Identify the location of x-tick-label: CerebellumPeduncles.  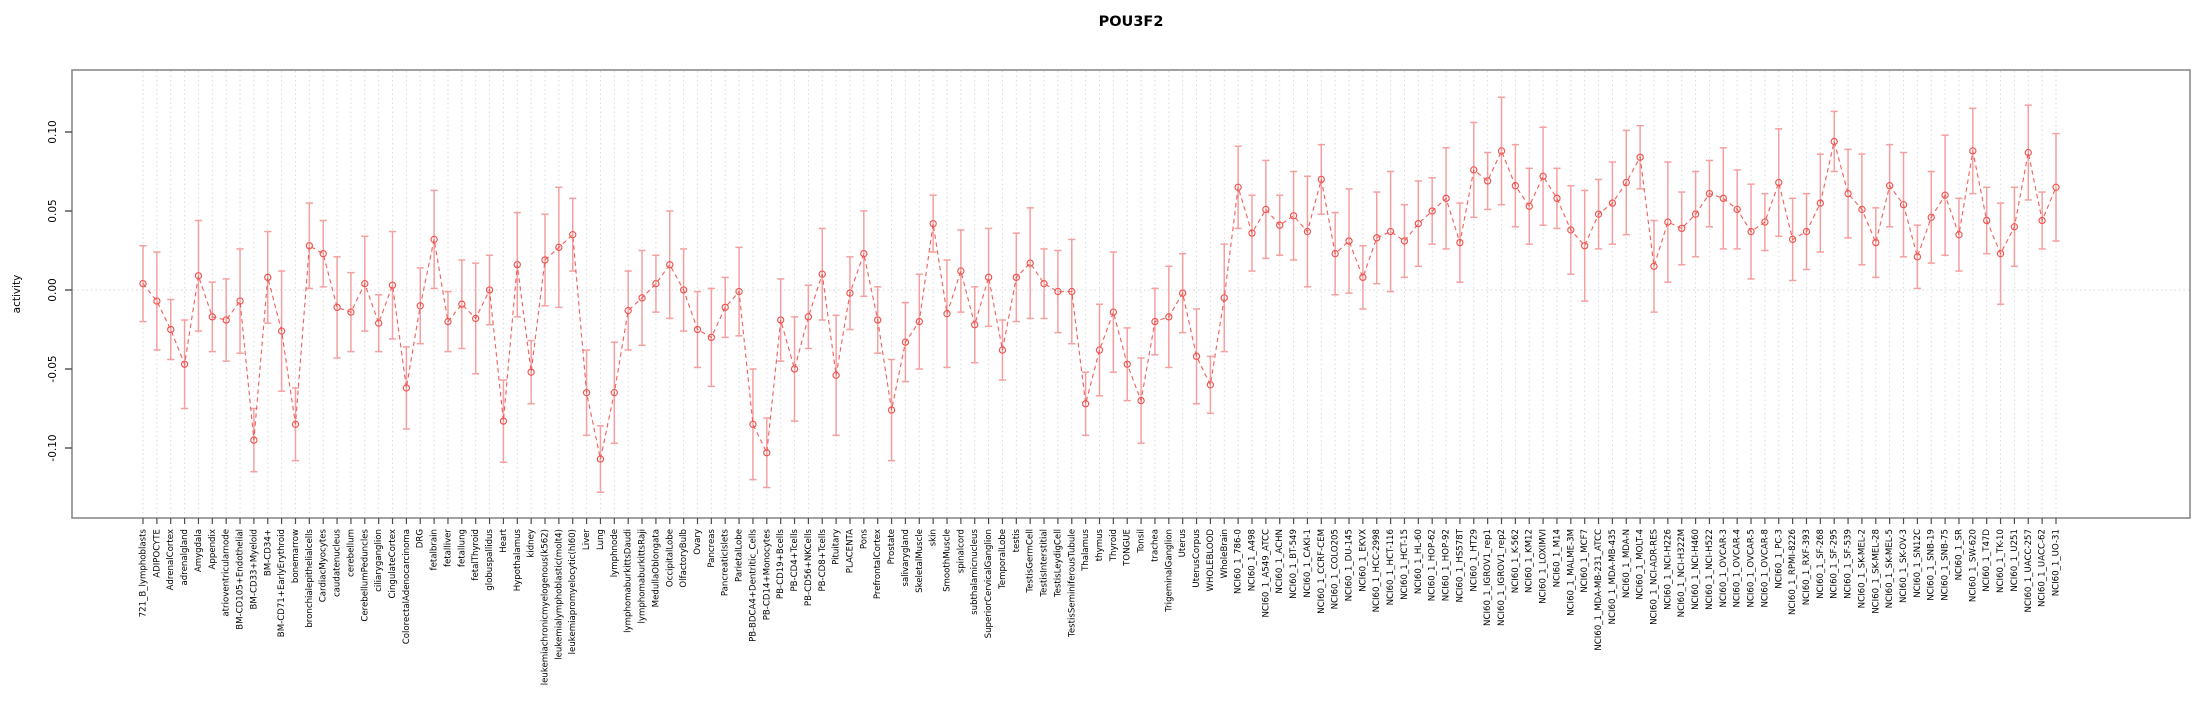
(365, 574).